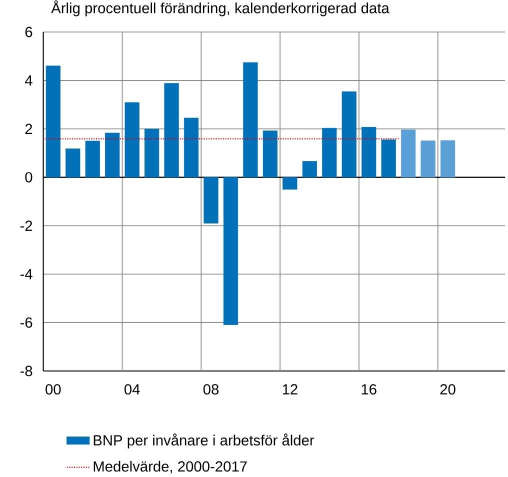 The image size is (508, 477). What do you see at coordinates (290, 389) in the screenshot?
I see `x-tick-label: 12` at bounding box center [290, 389].